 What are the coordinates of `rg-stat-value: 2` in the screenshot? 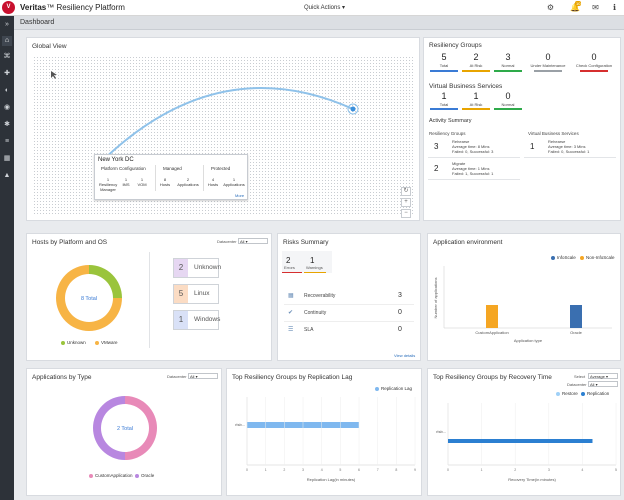 It's located at (476, 57).